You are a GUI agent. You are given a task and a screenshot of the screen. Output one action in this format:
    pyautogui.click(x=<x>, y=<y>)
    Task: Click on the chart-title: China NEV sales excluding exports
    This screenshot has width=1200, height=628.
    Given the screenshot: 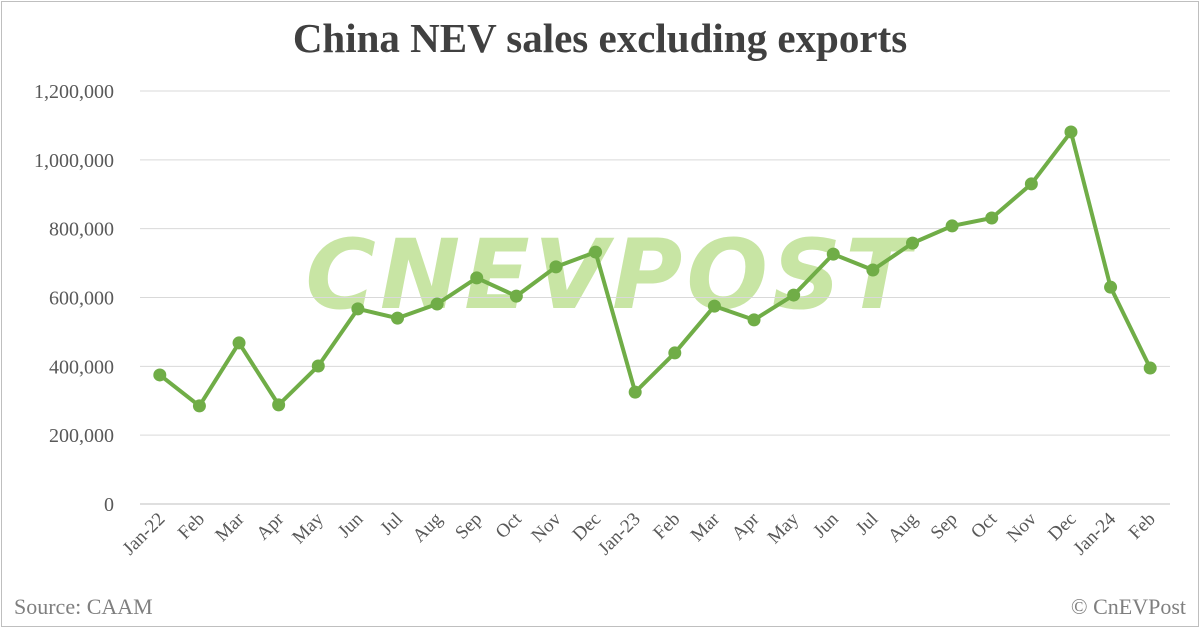 What is the action you would take?
    pyautogui.click(x=600, y=38)
    